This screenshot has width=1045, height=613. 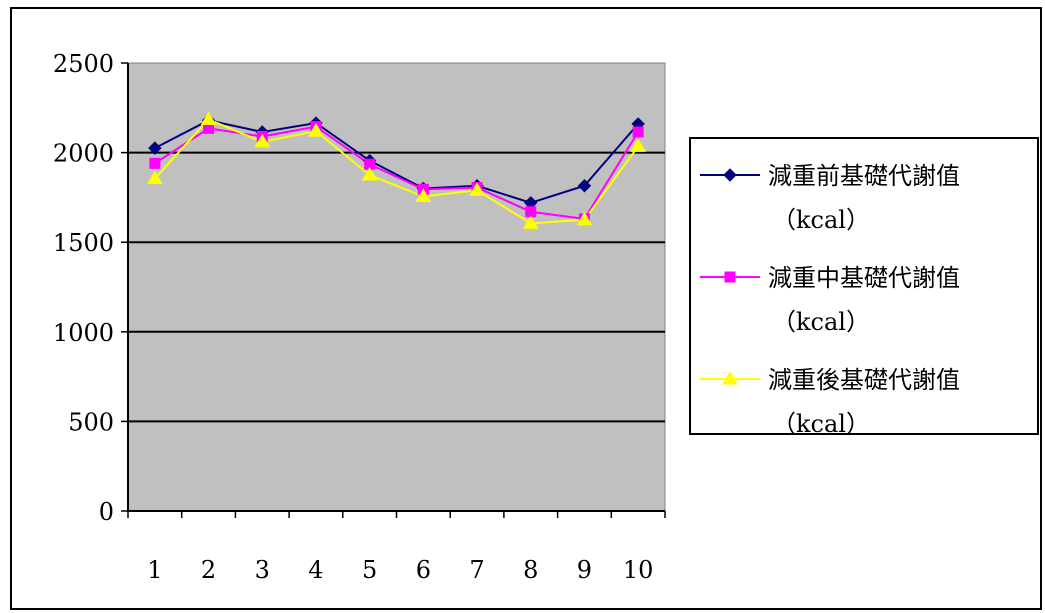 I want to click on y-tick-label: 2000, so click(x=83, y=154).